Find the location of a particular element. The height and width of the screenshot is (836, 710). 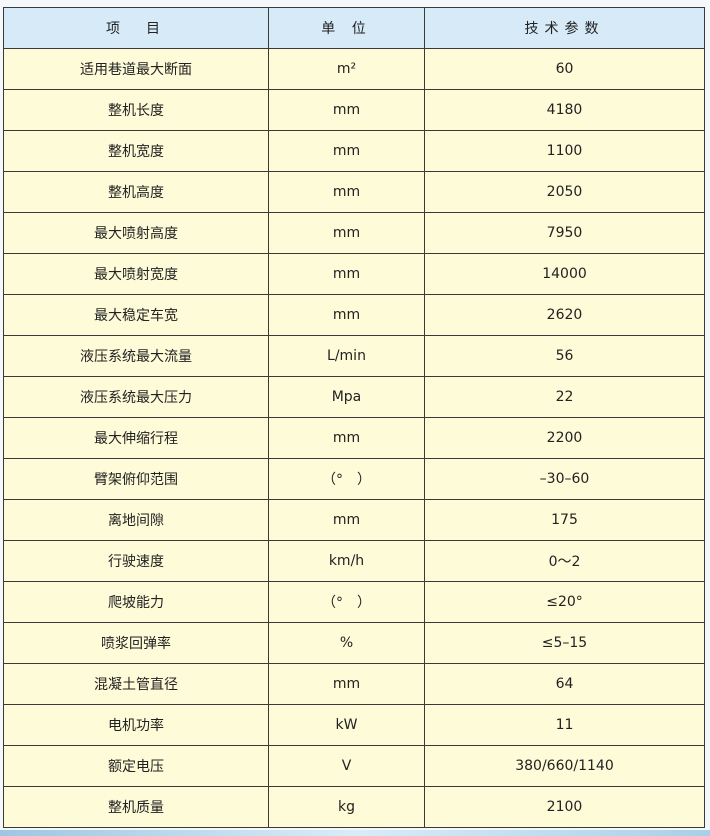

table-row: 液压系统最大压力 Mpa 22 is located at coordinates (354, 397).